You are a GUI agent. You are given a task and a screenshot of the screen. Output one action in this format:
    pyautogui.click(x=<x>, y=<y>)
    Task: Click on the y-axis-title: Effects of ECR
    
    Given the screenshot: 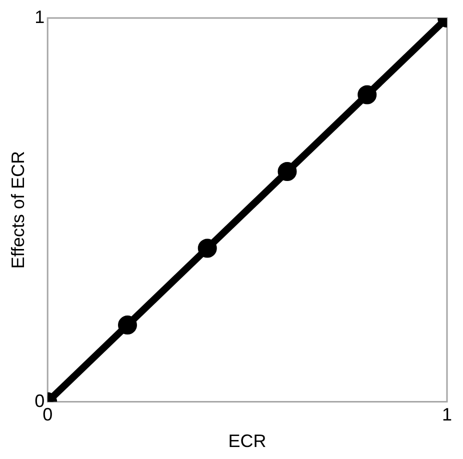 What is the action you would take?
    pyautogui.click(x=18, y=210)
    